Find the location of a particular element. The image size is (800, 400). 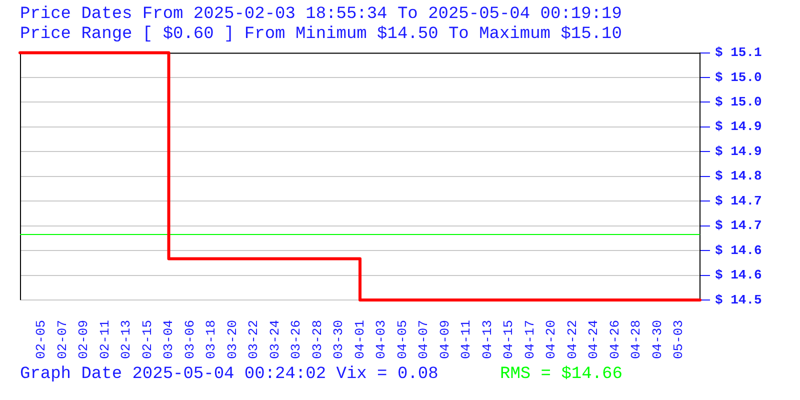

x-tick-label: 04-13 is located at coordinates (487, 340).